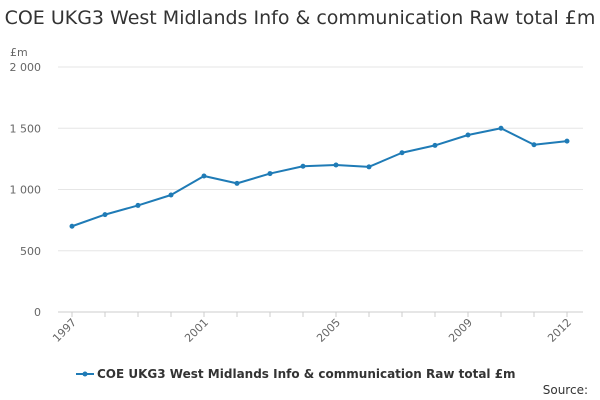 This screenshot has height=400, width=600. Describe the element at coordinates (26, 190) in the screenshot. I see `y-tick-label: 1 000` at that location.